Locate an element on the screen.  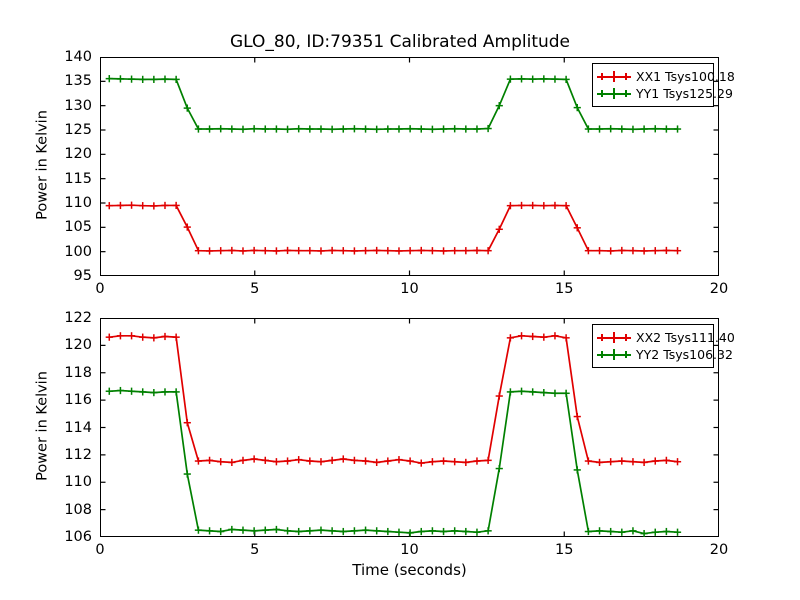
top-panel-y-axis-label: Power in Kelvin is located at coordinates (42, 164).